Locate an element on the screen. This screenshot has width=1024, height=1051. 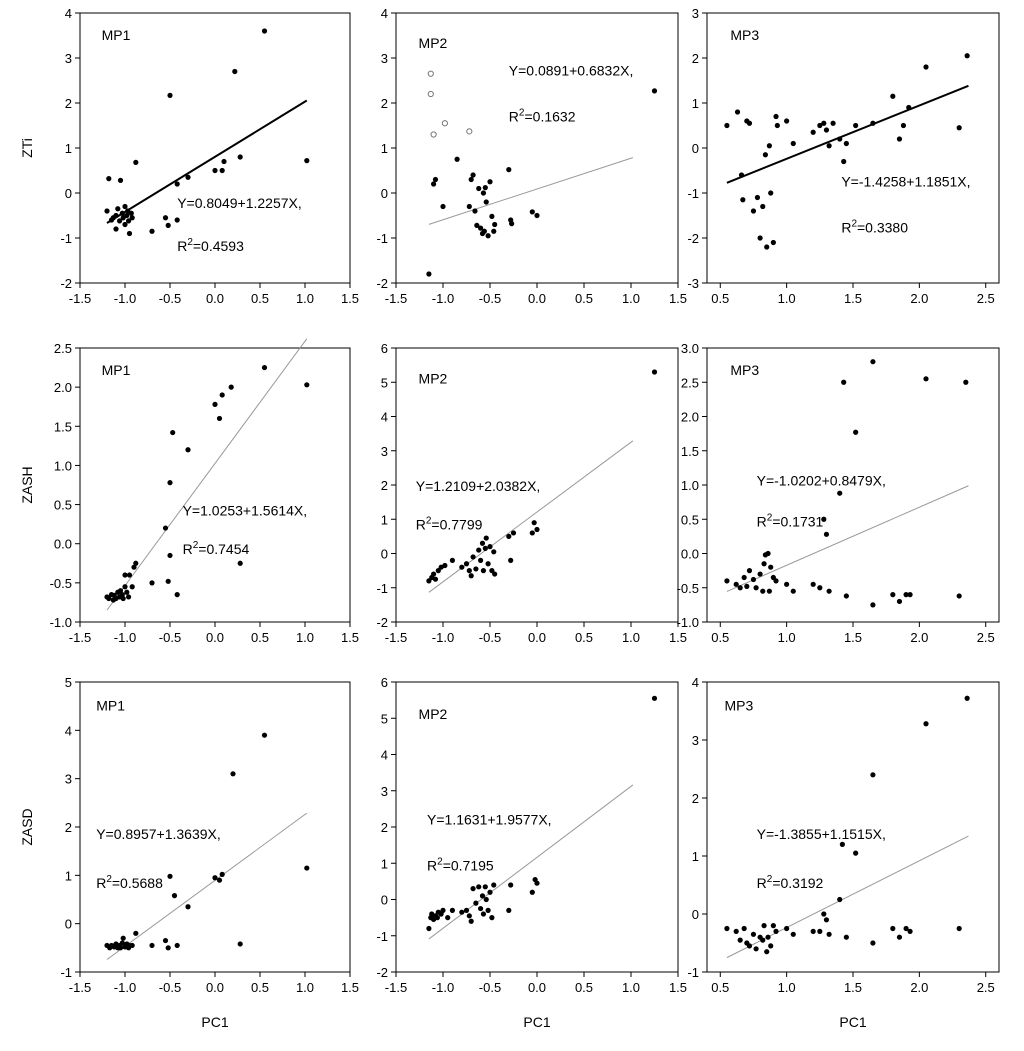
regression-equation: Y=0.0891+0.6832X, is located at coordinates (571, 71).